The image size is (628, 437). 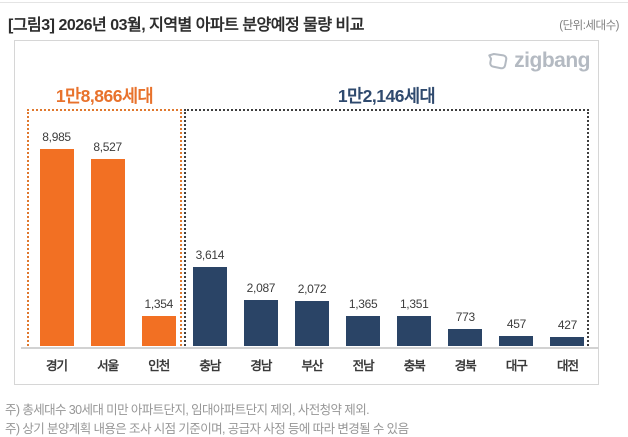 I want to click on category-label-충북: 충북, so click(x=414, y=366).